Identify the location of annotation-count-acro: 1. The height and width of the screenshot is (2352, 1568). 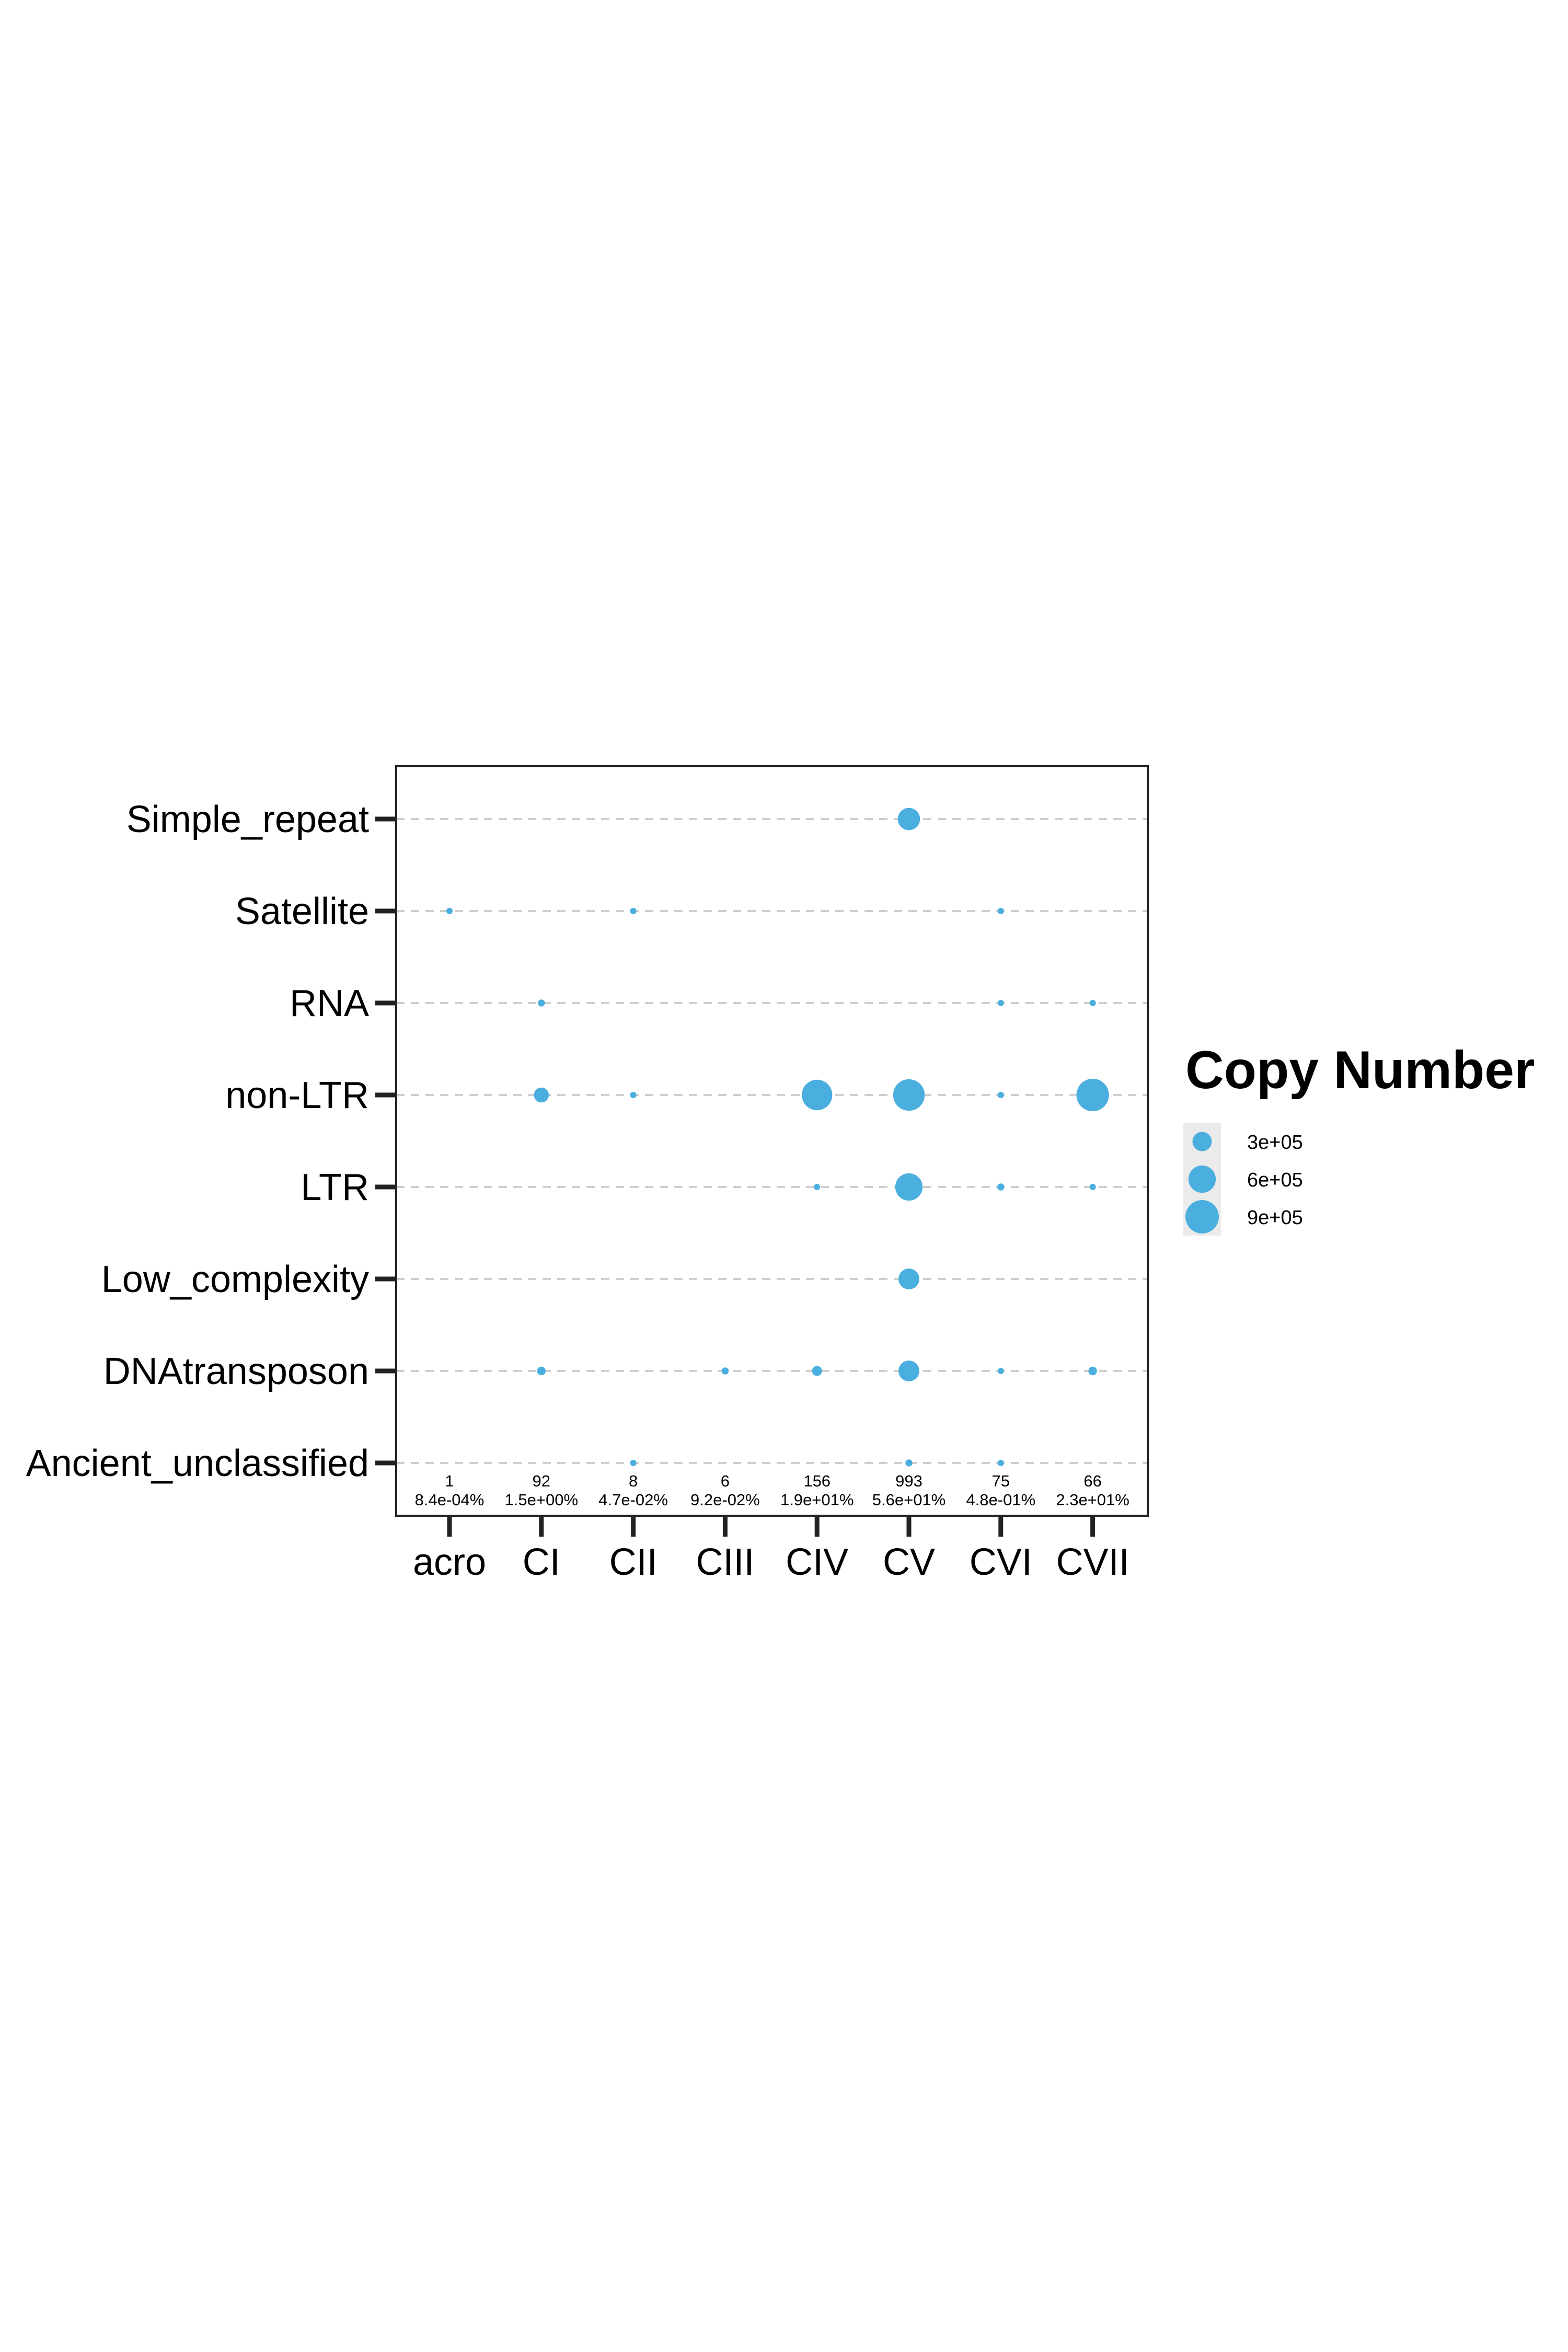
(449, 1481).